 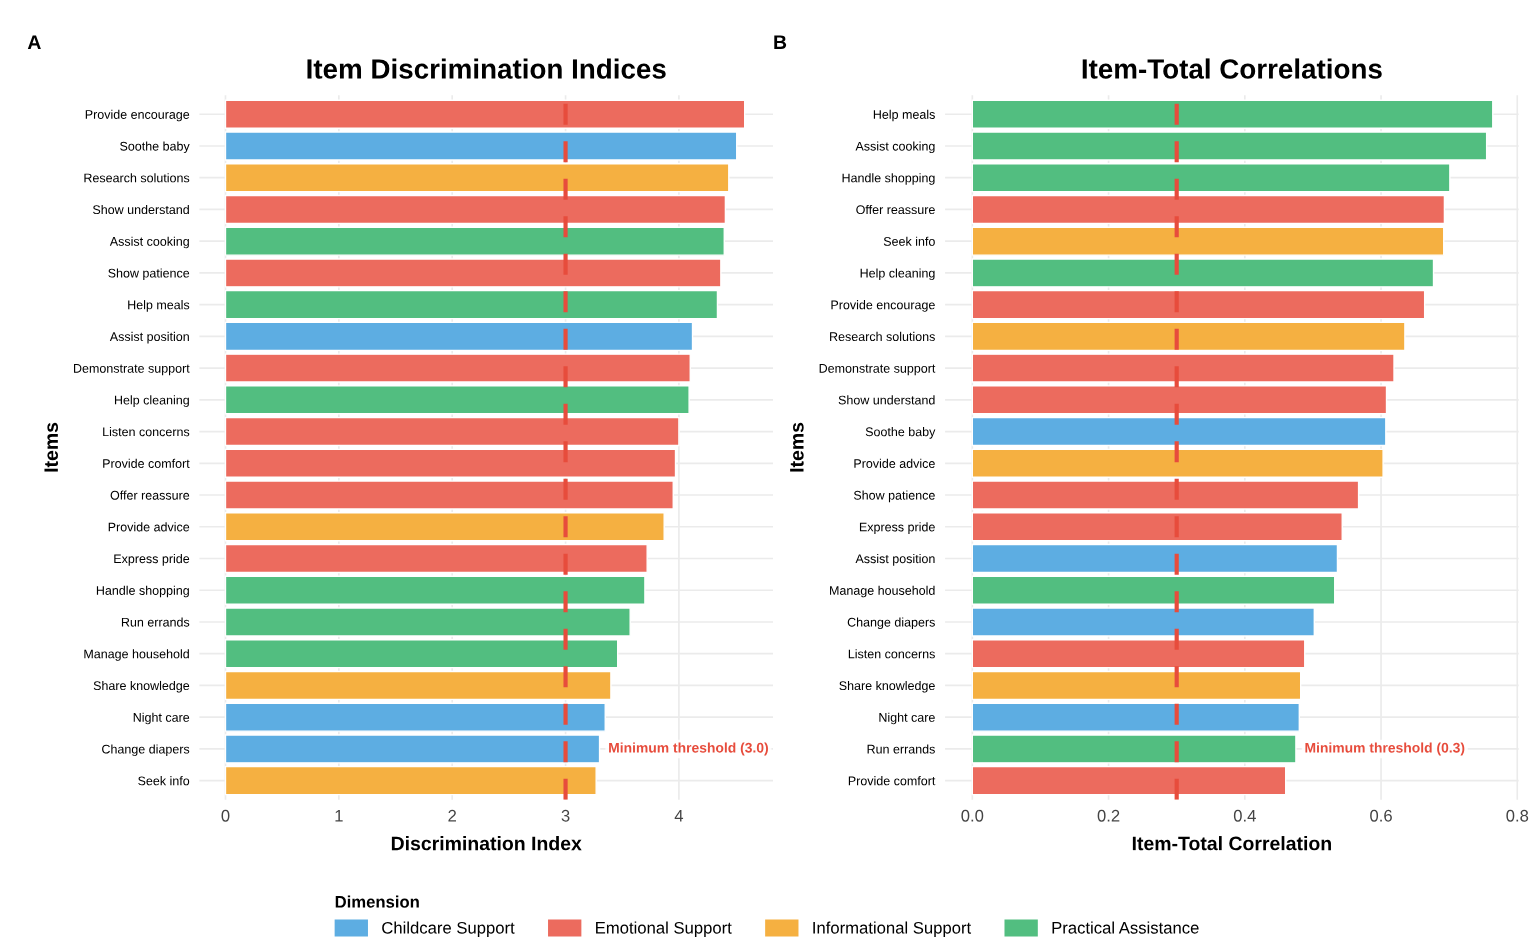 I want to click on x-tick-label: 0.4, so click(x=1244, y=815).